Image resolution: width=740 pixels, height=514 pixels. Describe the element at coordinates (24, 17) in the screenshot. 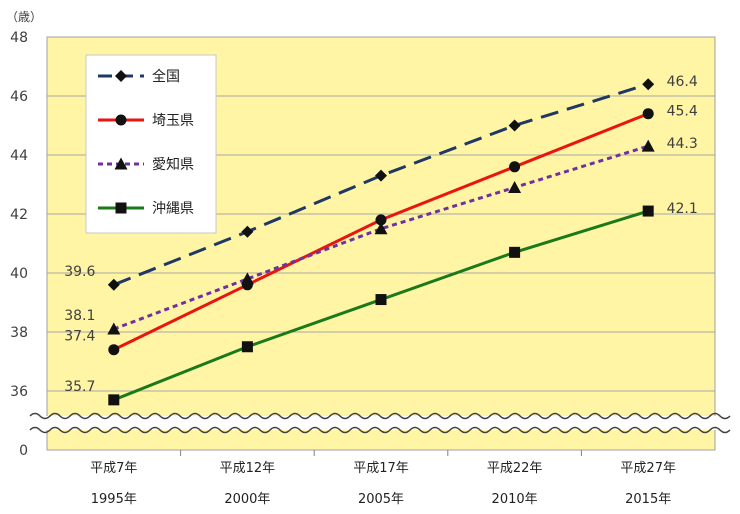

I see `y-unit-label: （歳）` at that location.